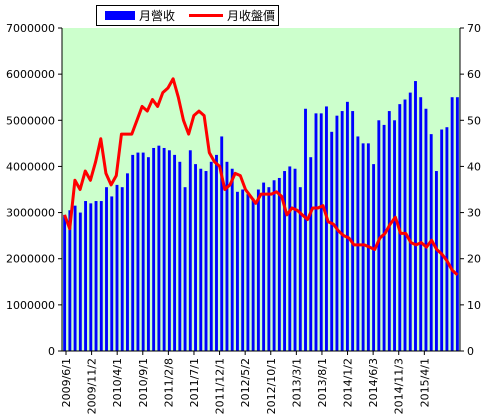 This screenshot has width=493, height=415. Describe the element at coordinates (296, 382) in the screenshot. I see `x-tick-label: 2013/3/1` at that location.